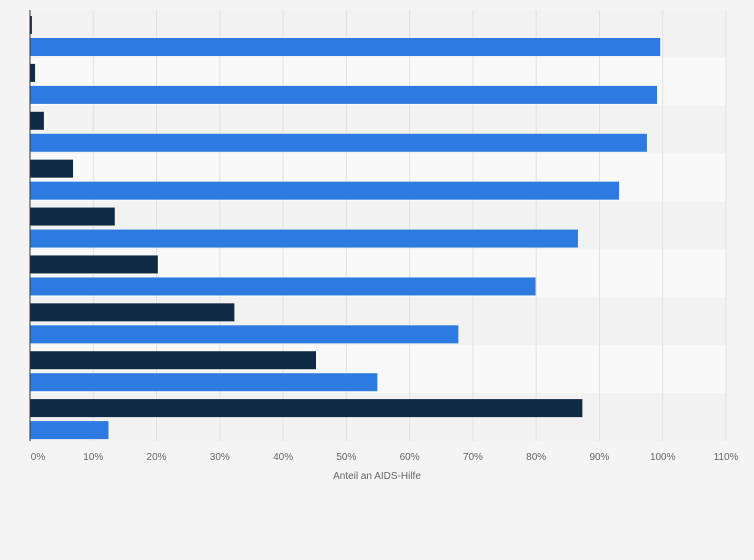  I want to click on x-tick-label: 90%, so click(599, 457).